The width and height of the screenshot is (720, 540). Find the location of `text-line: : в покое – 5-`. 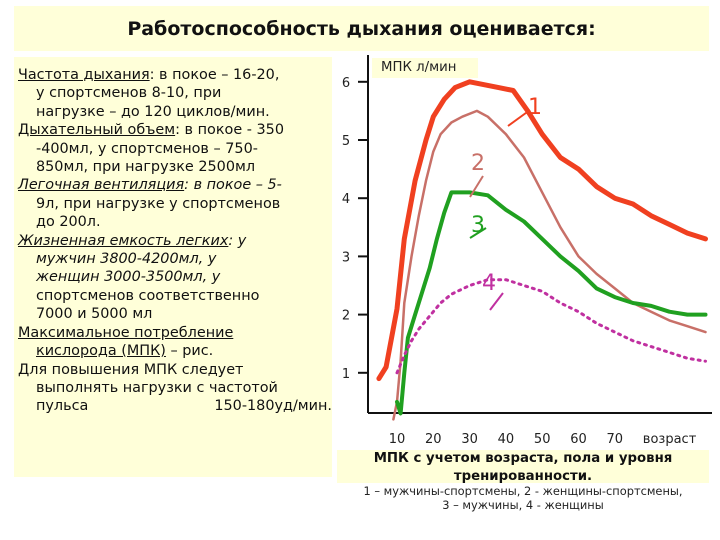

text-line: : в покое – 5- is located at coordinates (233, 185).